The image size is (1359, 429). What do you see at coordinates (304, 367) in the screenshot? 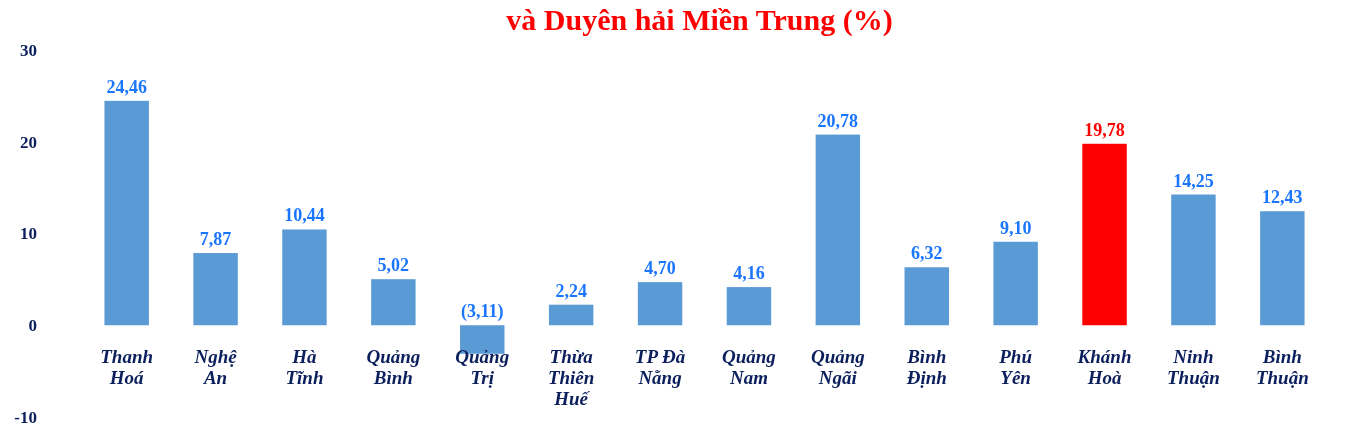
I see `x-tick-label: Hà Tĩnh` at bounding box center [304, 367].